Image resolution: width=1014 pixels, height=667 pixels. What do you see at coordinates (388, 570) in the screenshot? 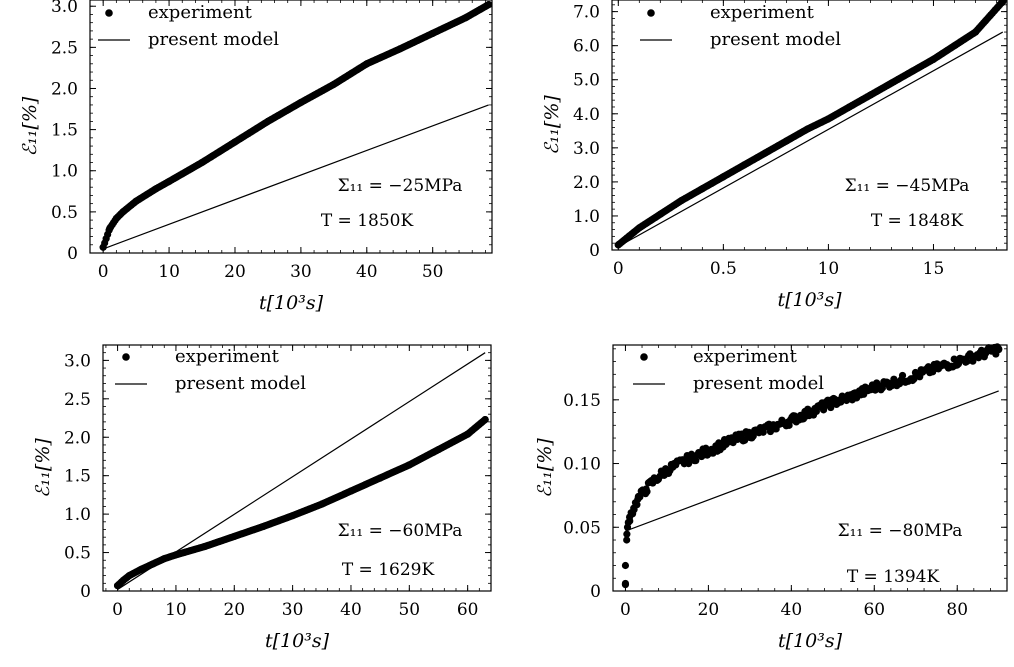
I see `temperature-annotation: T = 1629K` at bounding box center [388, 570].